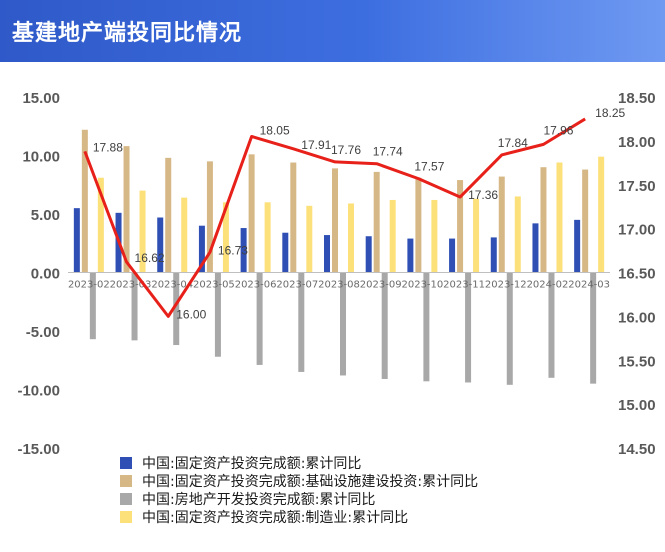  Describe the element at coordinates (127, 33) in the screenshot. I see `chart-title: 基建地产端投同比情况` at that location.